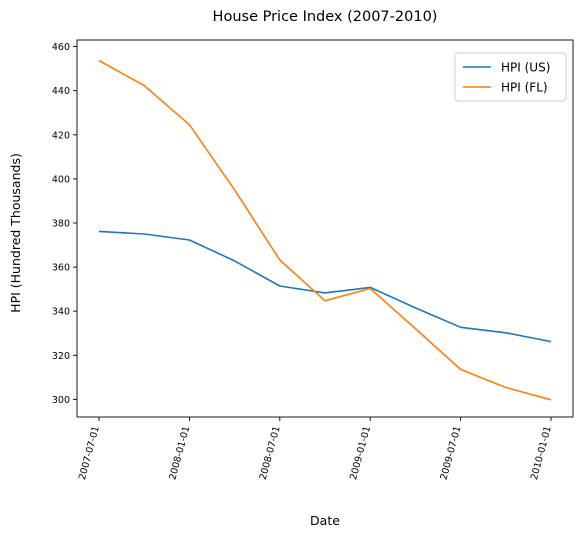 The width and height of the screenshot is (582, 542). I want to click on y-tick-label: 340, so click(61, 312).